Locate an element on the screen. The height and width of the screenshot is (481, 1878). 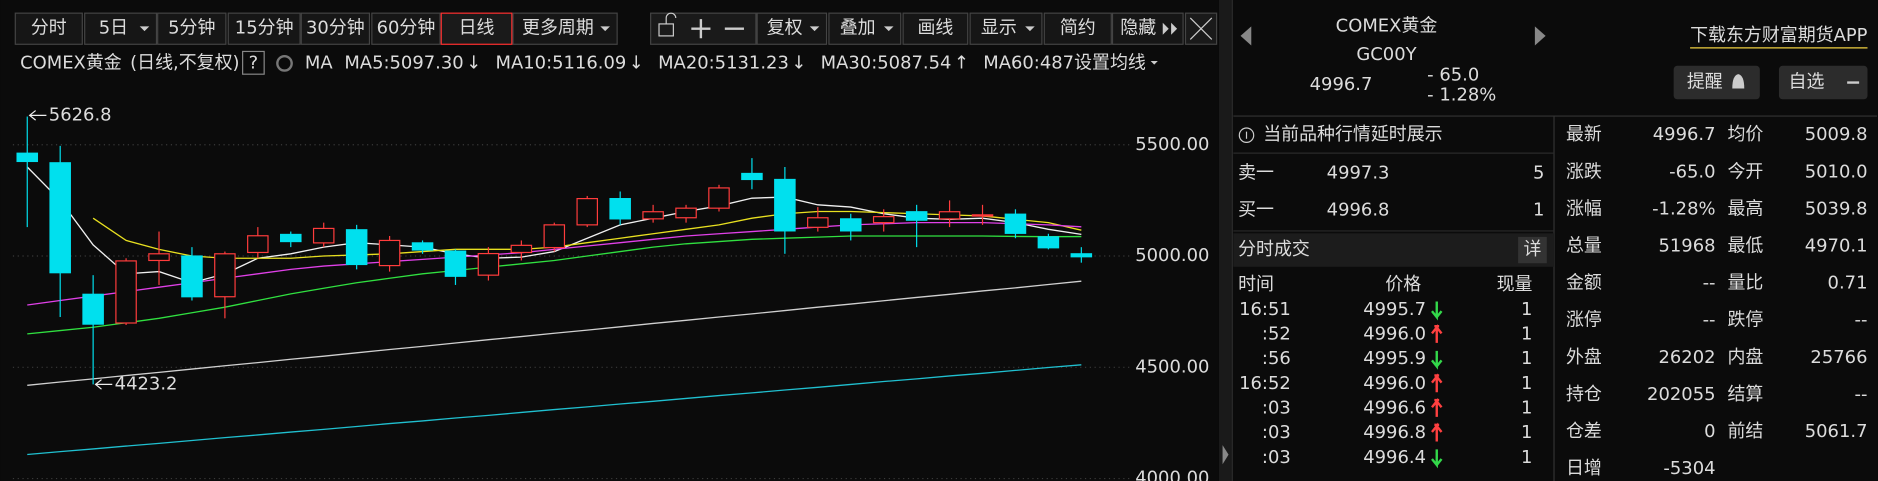
collapse-arrow is located at coordinates (1225, 455).